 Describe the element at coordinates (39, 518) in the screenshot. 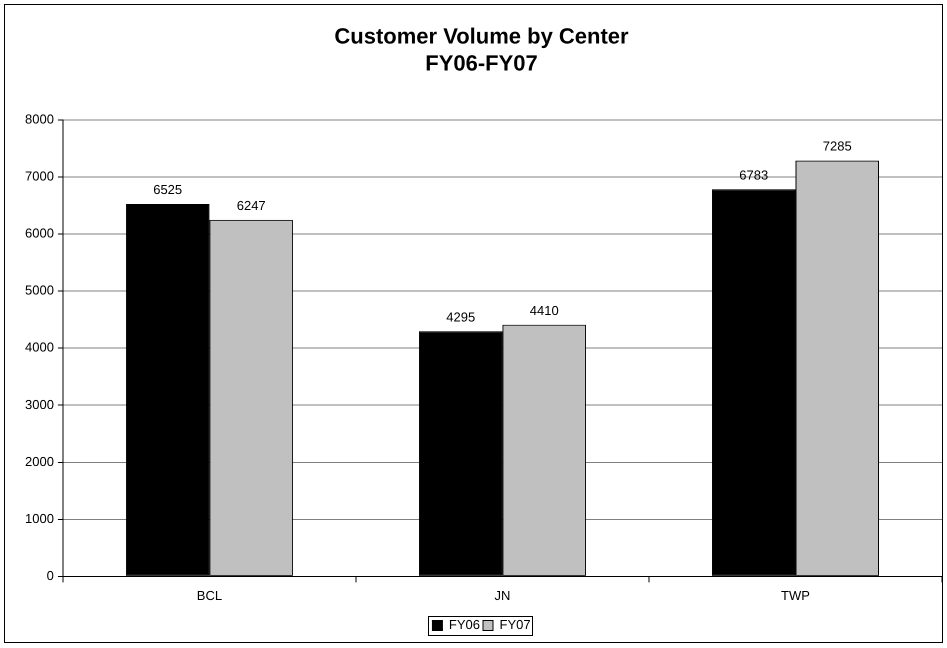

I see `y-tick-label: 1000` at that location.